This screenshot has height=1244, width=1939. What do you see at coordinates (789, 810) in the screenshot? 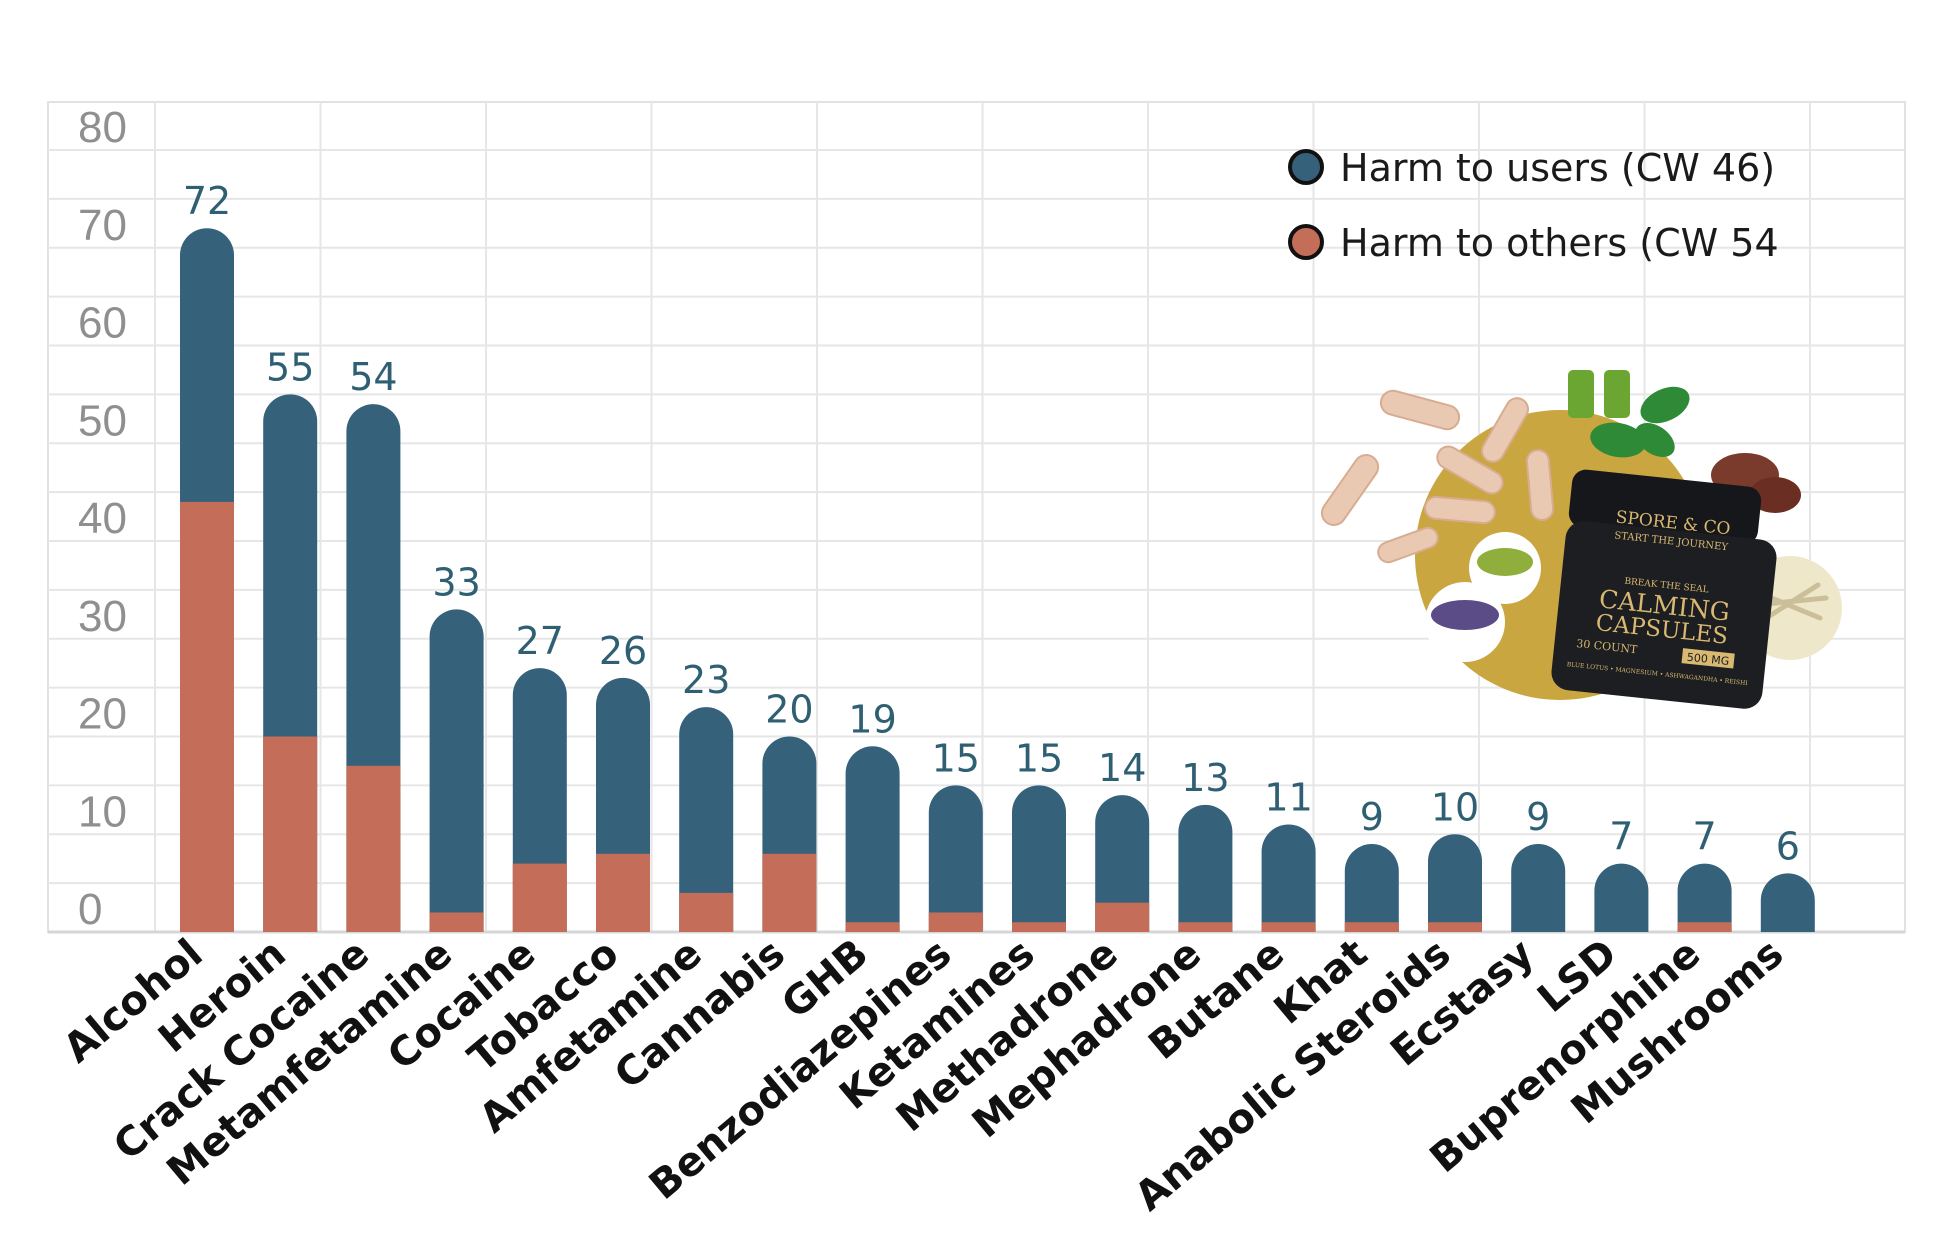
I see `bar-group: 20` at bounding box center [789, 810].